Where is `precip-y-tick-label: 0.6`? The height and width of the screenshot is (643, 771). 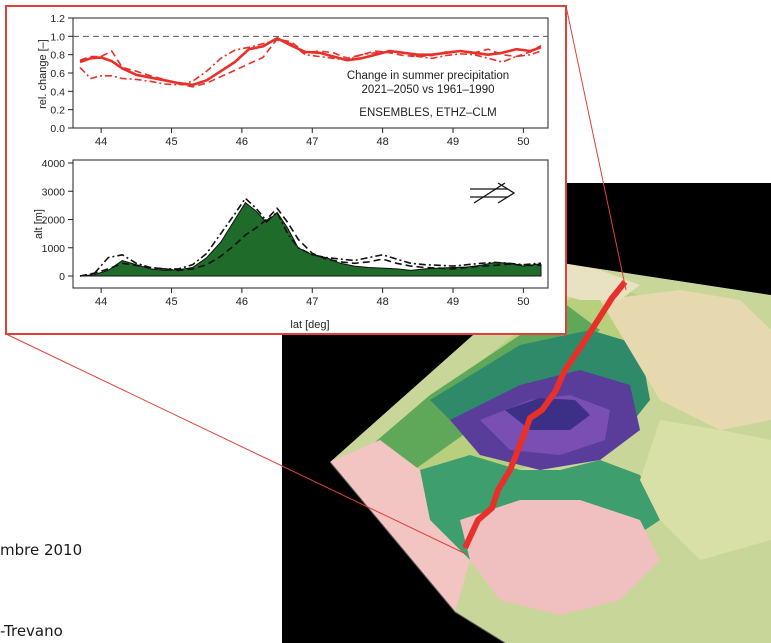
precip-y-tick-label: 0.6 is located at coordinates (57, 74).